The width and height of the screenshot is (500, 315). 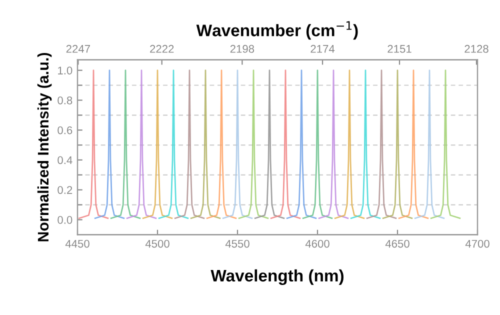 I want to click on x2-axis-title: Wavenumber (cm$^{−1}$), so click(x=277, y=30).